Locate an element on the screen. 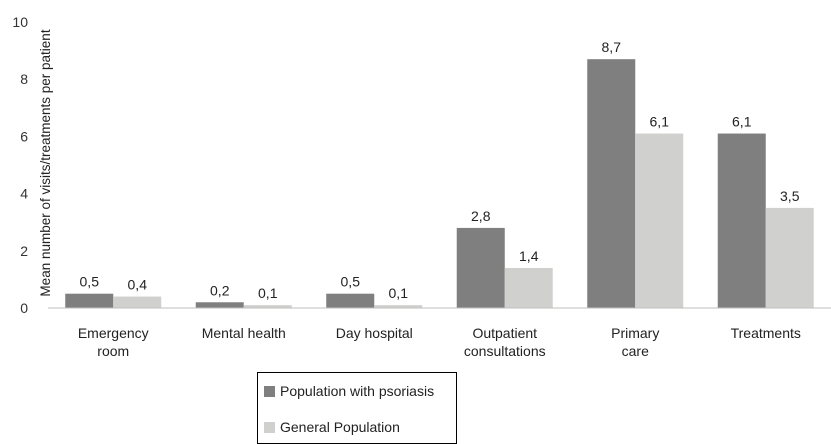  data-label: 3,5 is located at coordinates (790, 196).